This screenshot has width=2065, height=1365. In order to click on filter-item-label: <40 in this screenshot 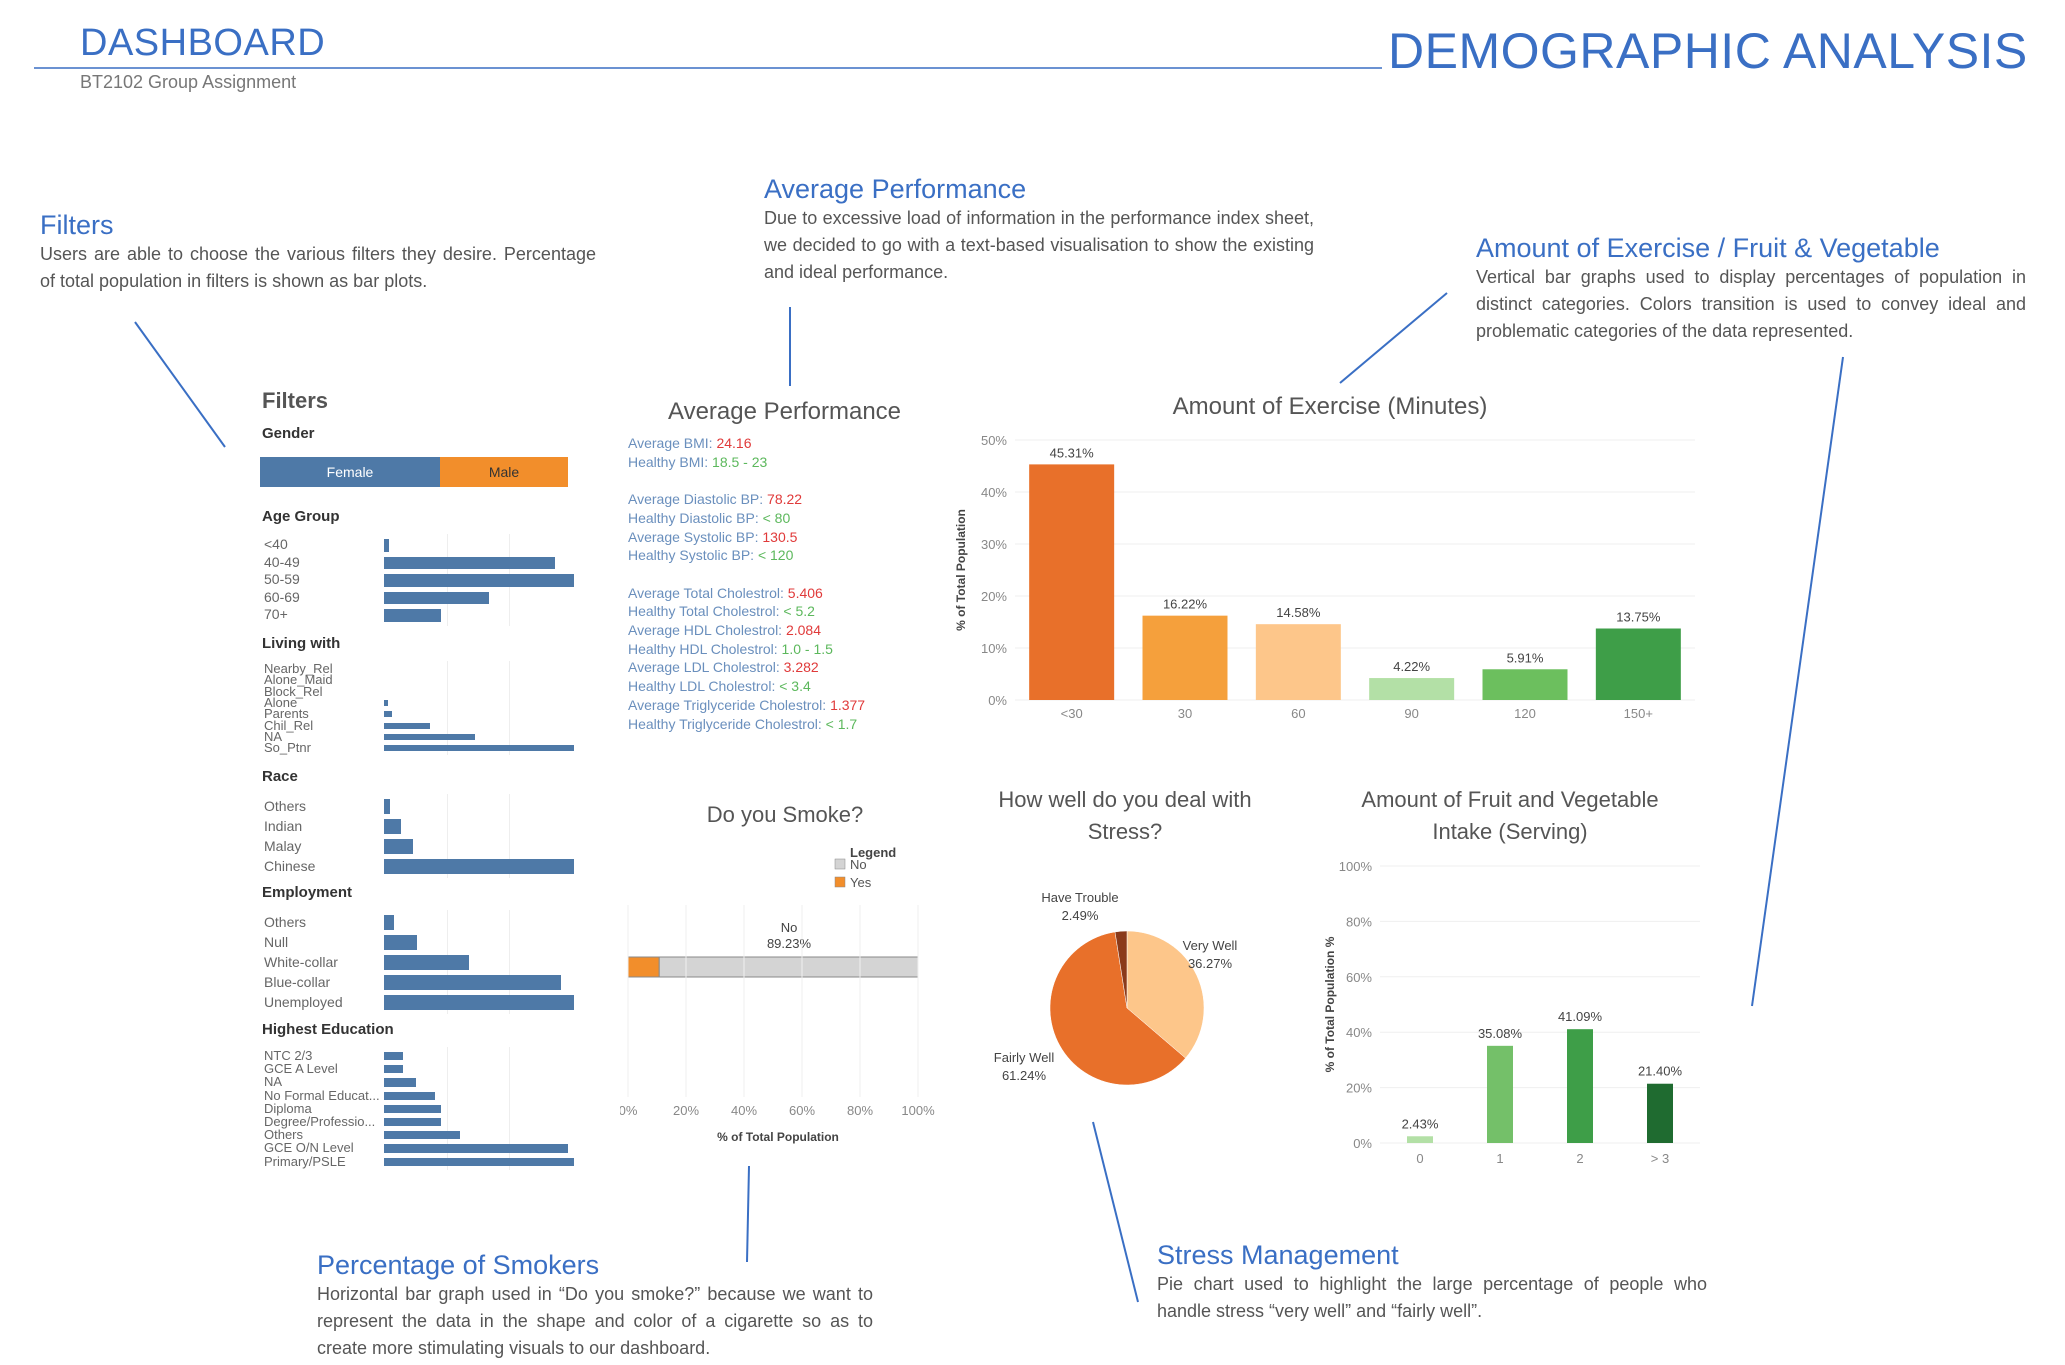, I will do `click(276, 544)`.